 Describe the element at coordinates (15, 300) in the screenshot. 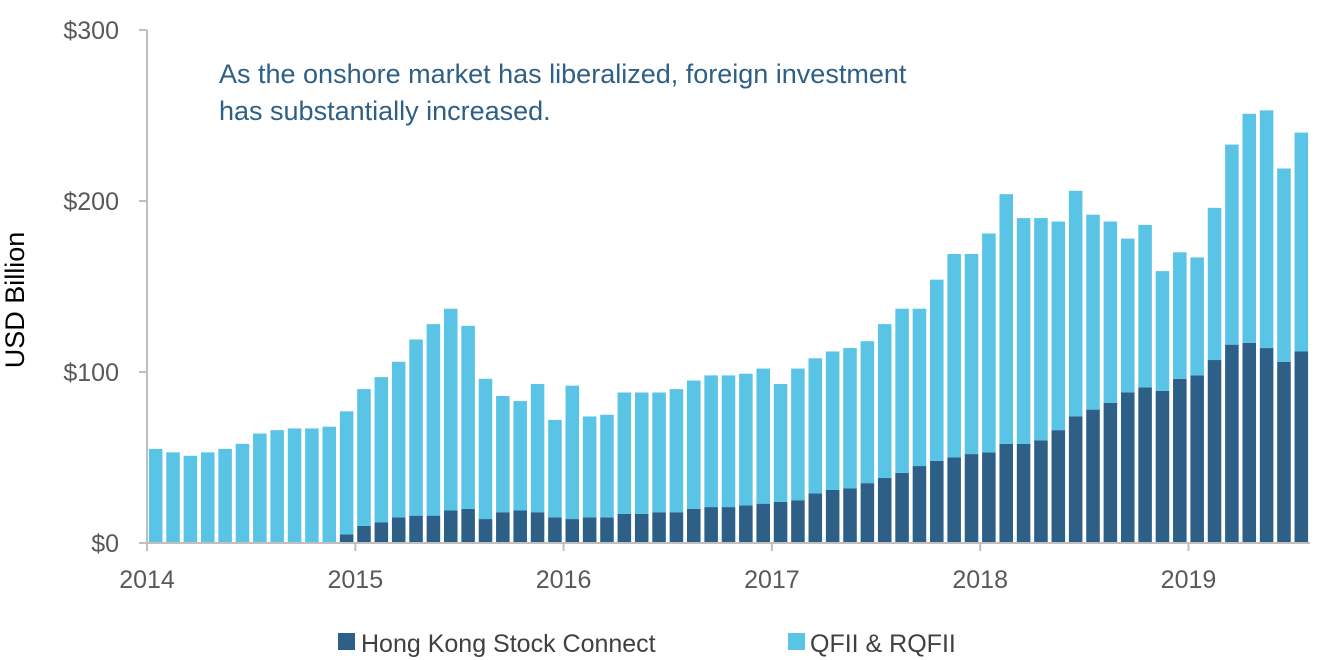

I see `y-axis-title: USD Billion` at that location.